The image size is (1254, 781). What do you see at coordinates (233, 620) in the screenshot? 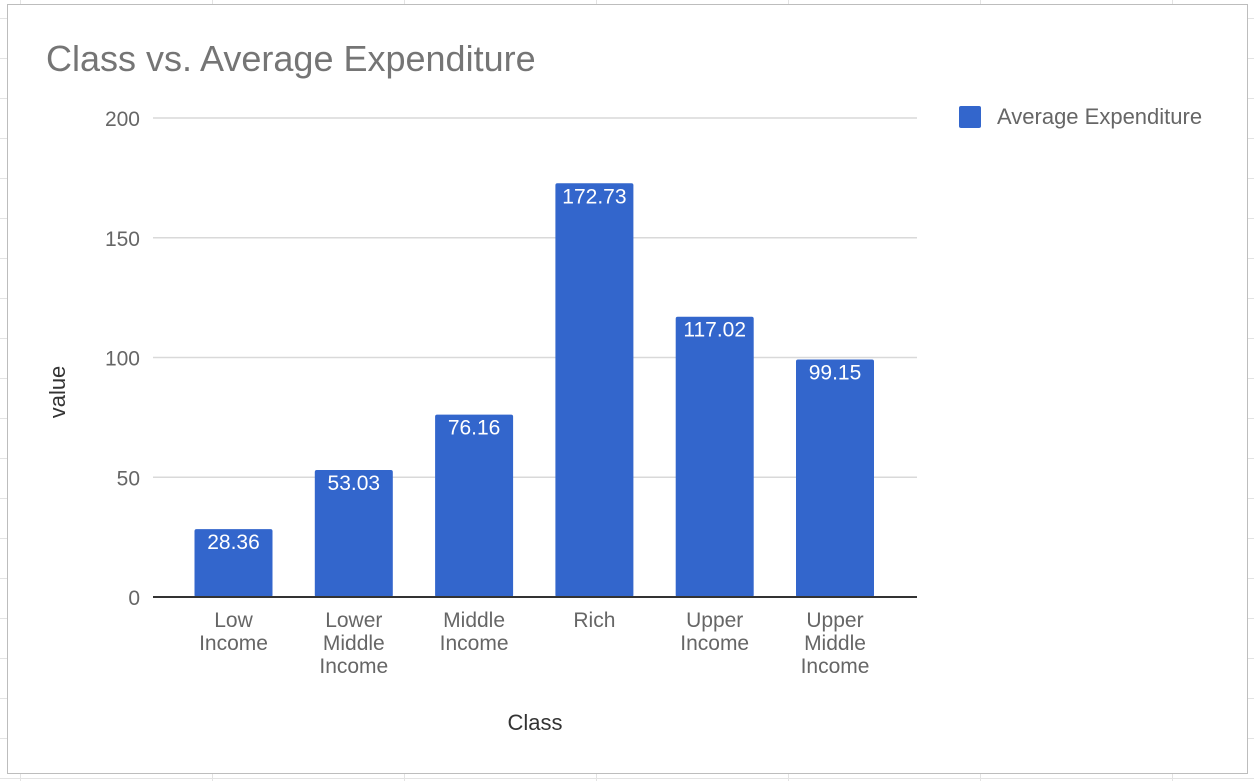
I see `x-tick-label: Low` at bounding box center [233, 620].